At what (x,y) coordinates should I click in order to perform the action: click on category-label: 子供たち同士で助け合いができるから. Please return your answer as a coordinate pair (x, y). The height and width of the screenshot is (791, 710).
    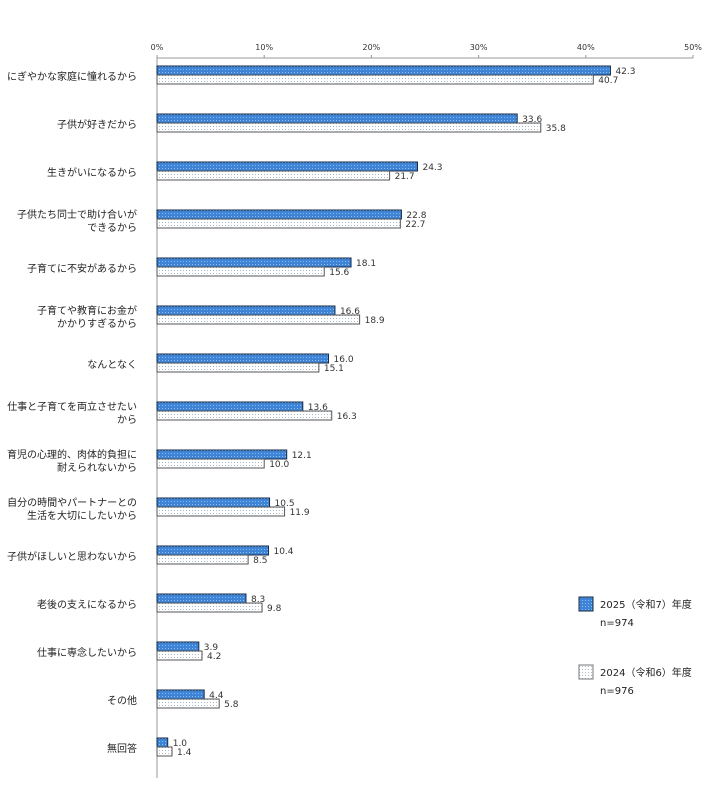
    Looking at the image, I should click on (77, 221).